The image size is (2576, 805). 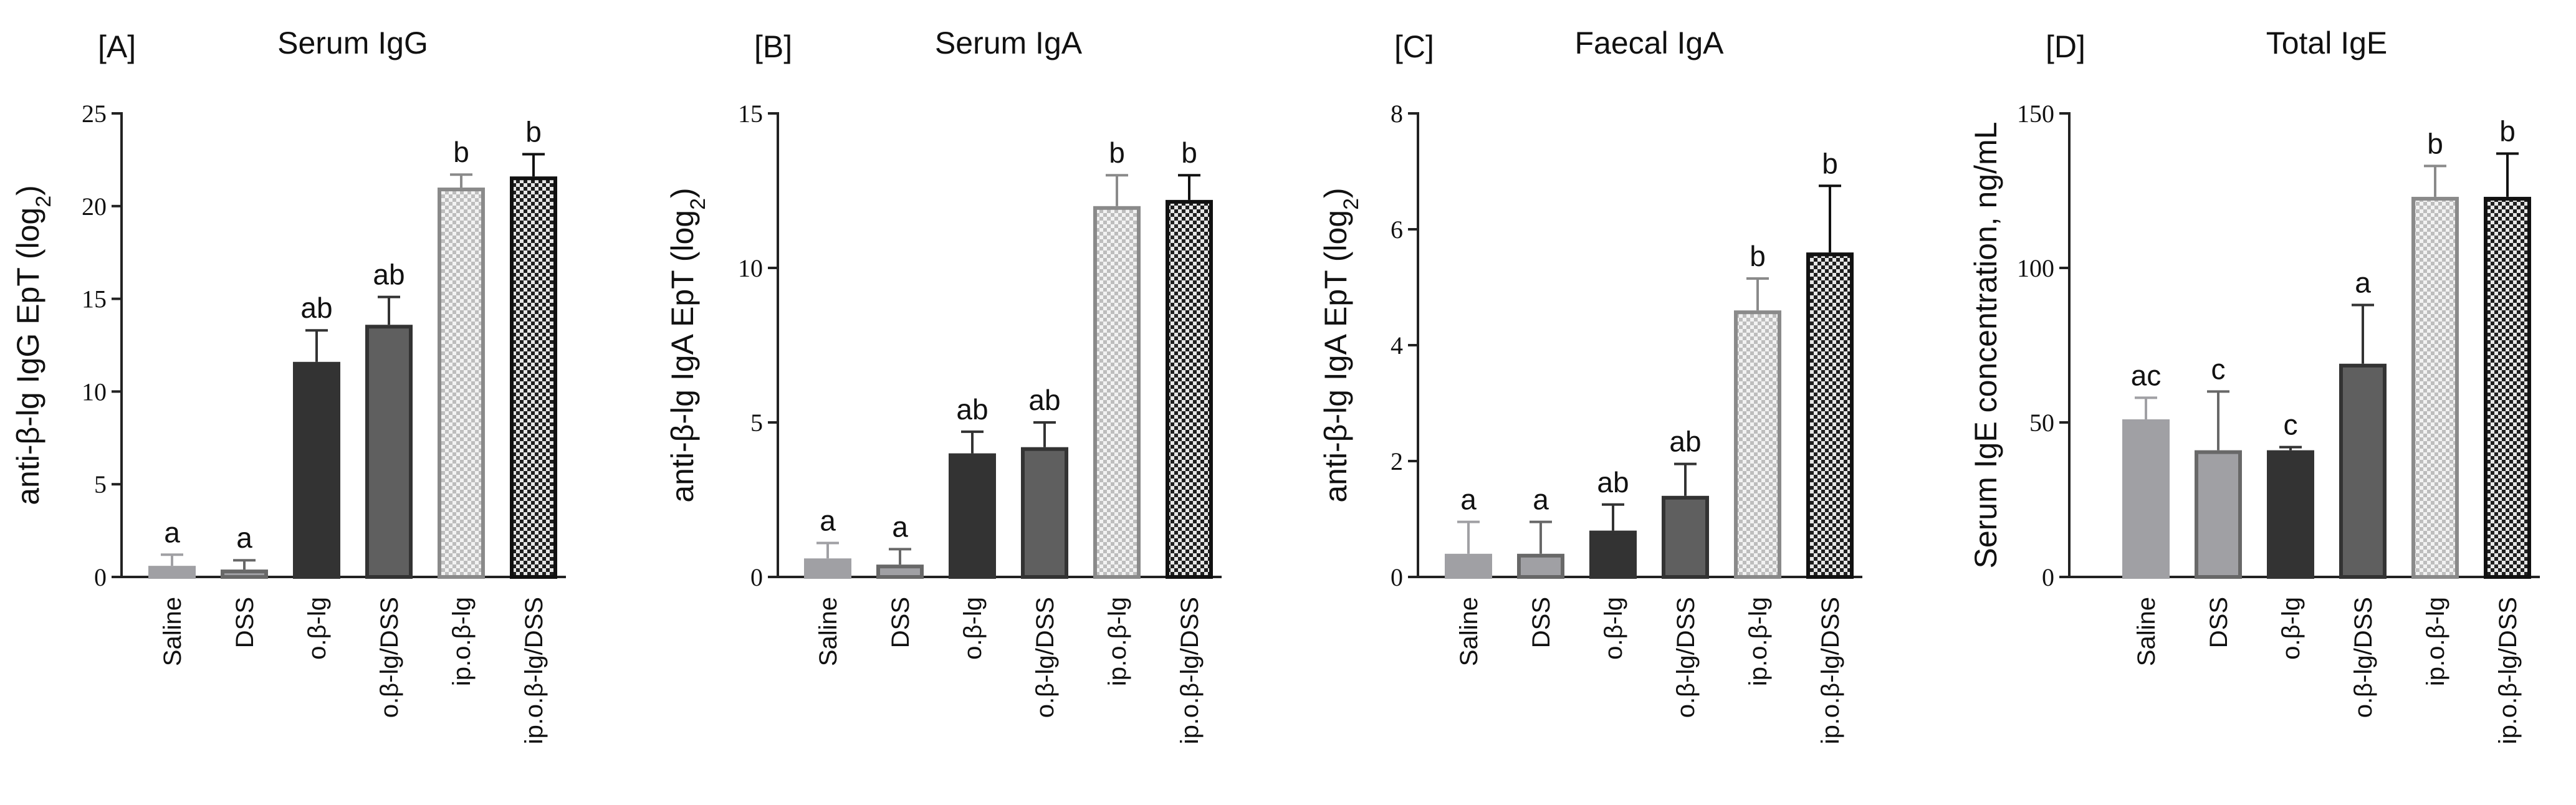 What do you see at coordinates (94, 207) in the screenshot?
I see `y-tick-label: 20` at bounding box center [94, 207].